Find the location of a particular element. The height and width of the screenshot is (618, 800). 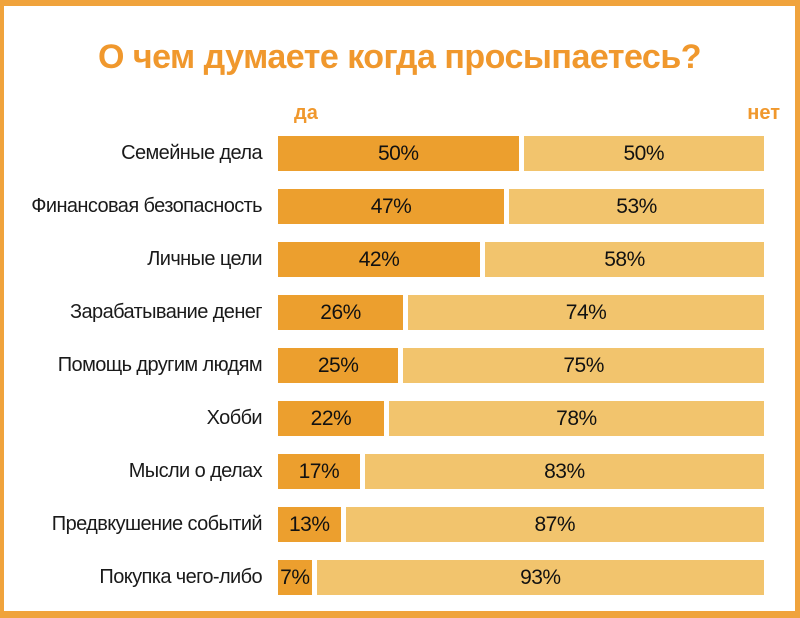

stacked-bar: 42% 58% is located at coordinates (521, 259).